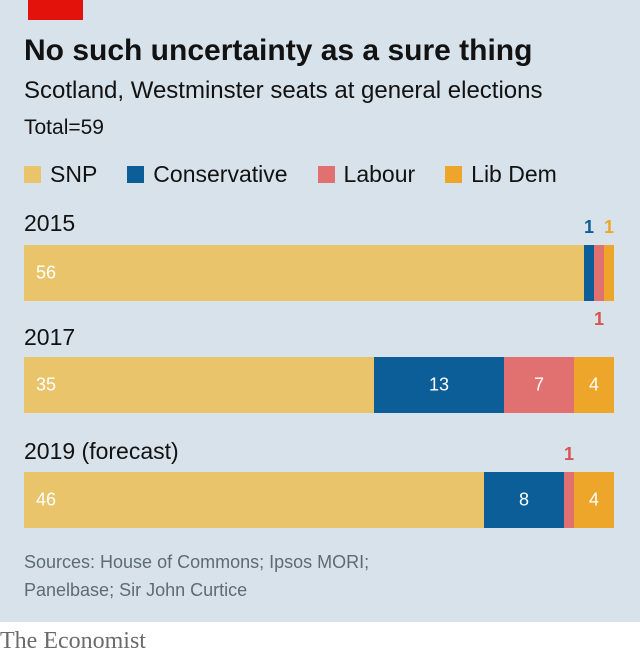  What do you see at coordinates (101, 451) in the screenshot?
I see `category-label-2019-forecast: 2019 (forecast)` at bounding box center [101, 451].